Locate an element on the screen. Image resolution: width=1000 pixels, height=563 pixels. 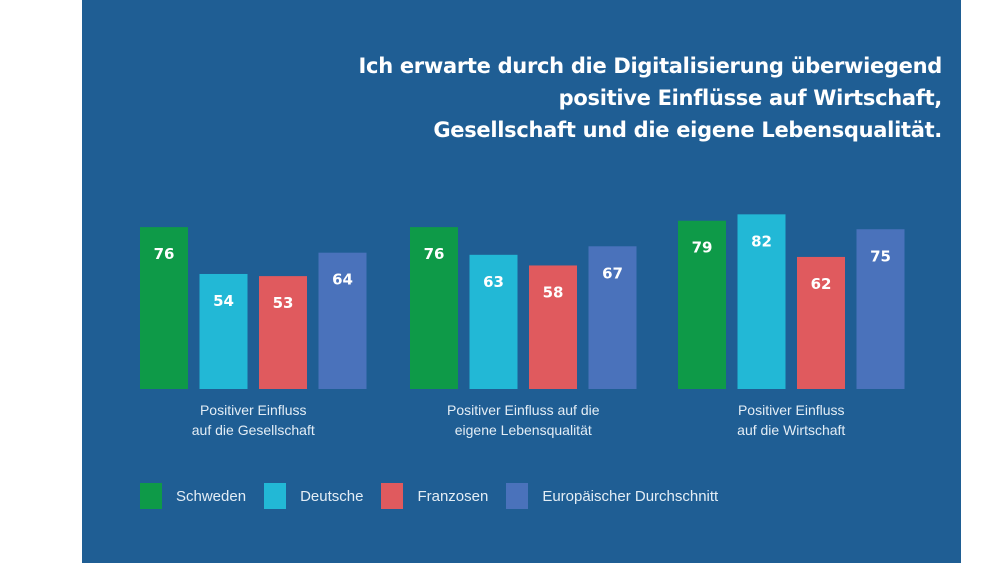
bar-lebensqualitaet-schweden is located at coordinates (434, 308).